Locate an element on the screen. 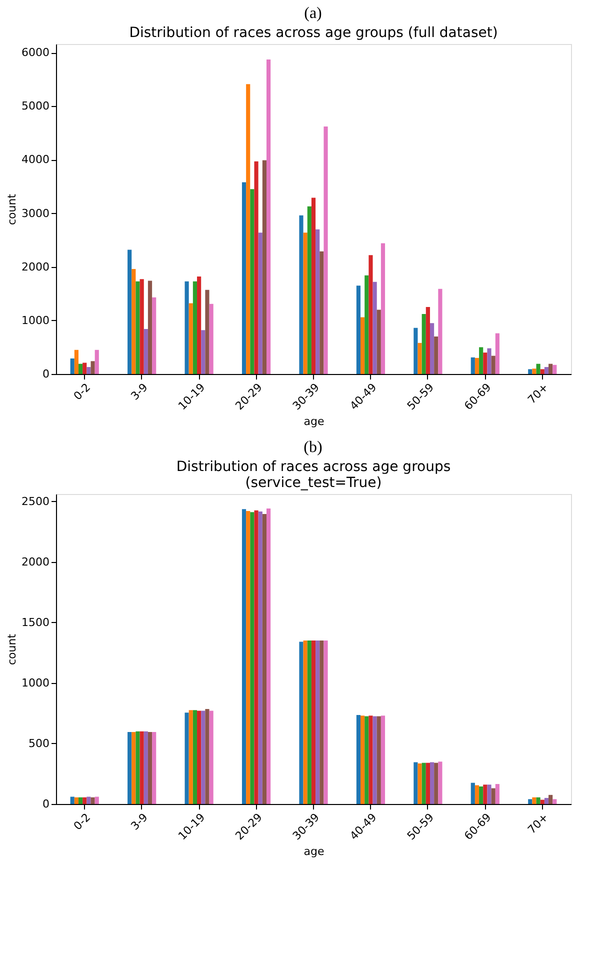  text: (a) is located at coordinates (313, 13).